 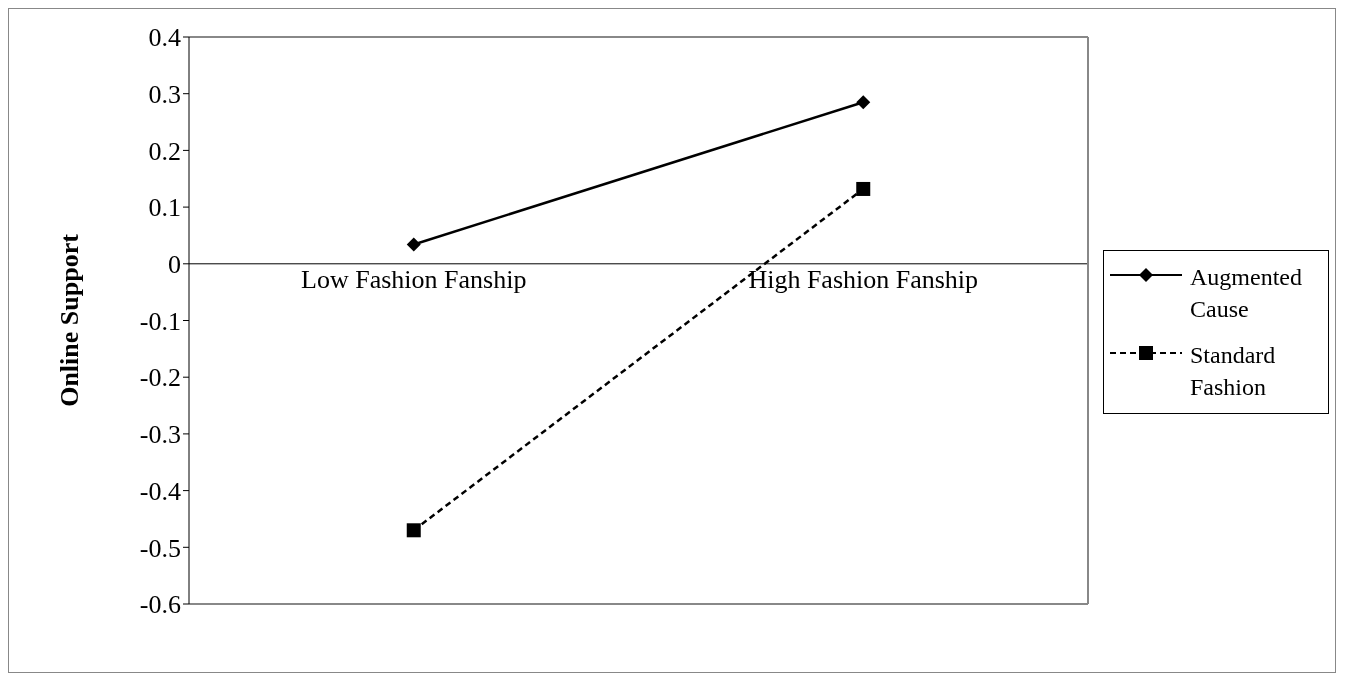 What do you see at coordinates (160, 605) in the screenshot?
I see `y-tick-label: -0.6` at bounding box center [160, 605].